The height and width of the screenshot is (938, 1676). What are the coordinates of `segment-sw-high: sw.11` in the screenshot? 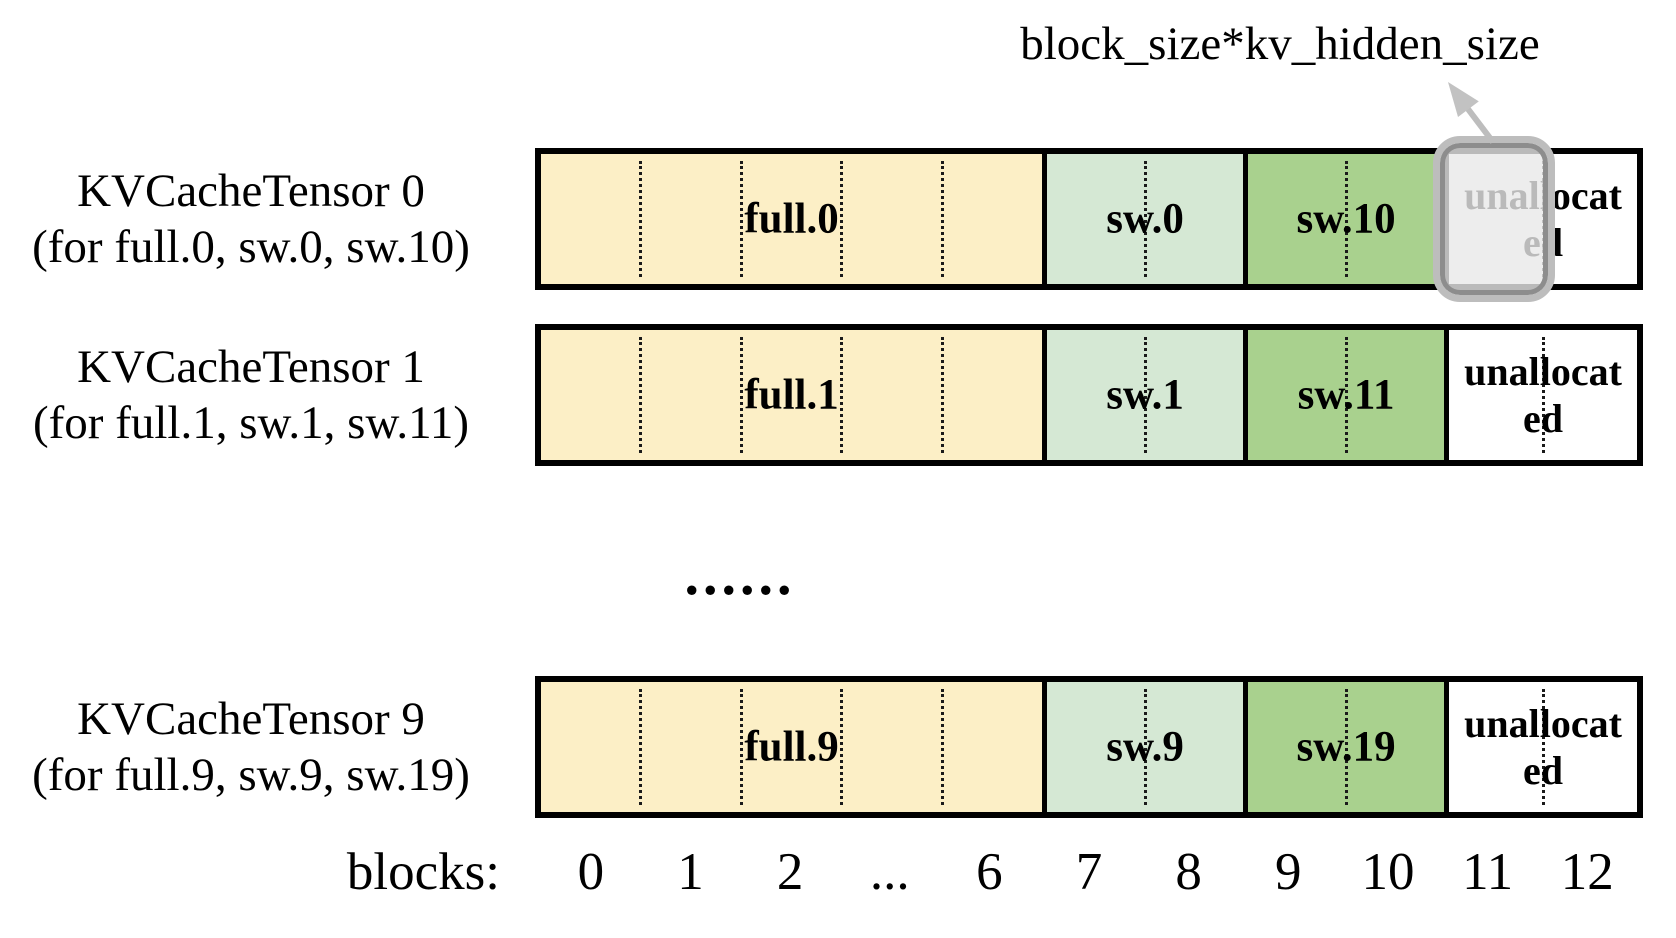 It's located at (1344, 395).